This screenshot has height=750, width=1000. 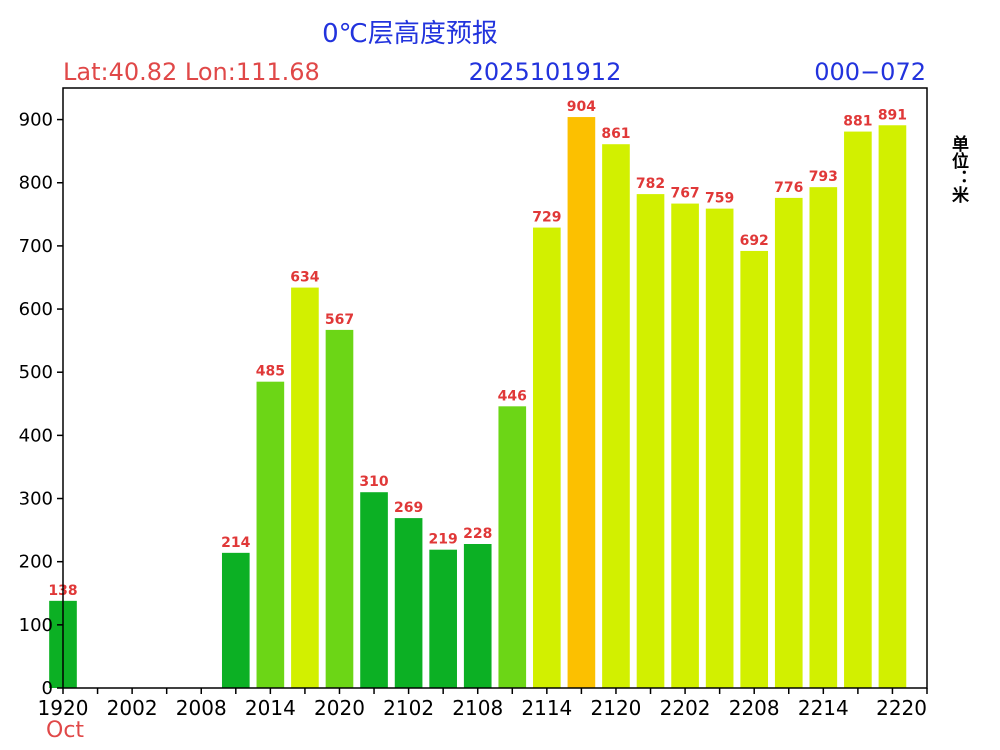 I want to click on value-label: 904, so click(x=581, y=107).